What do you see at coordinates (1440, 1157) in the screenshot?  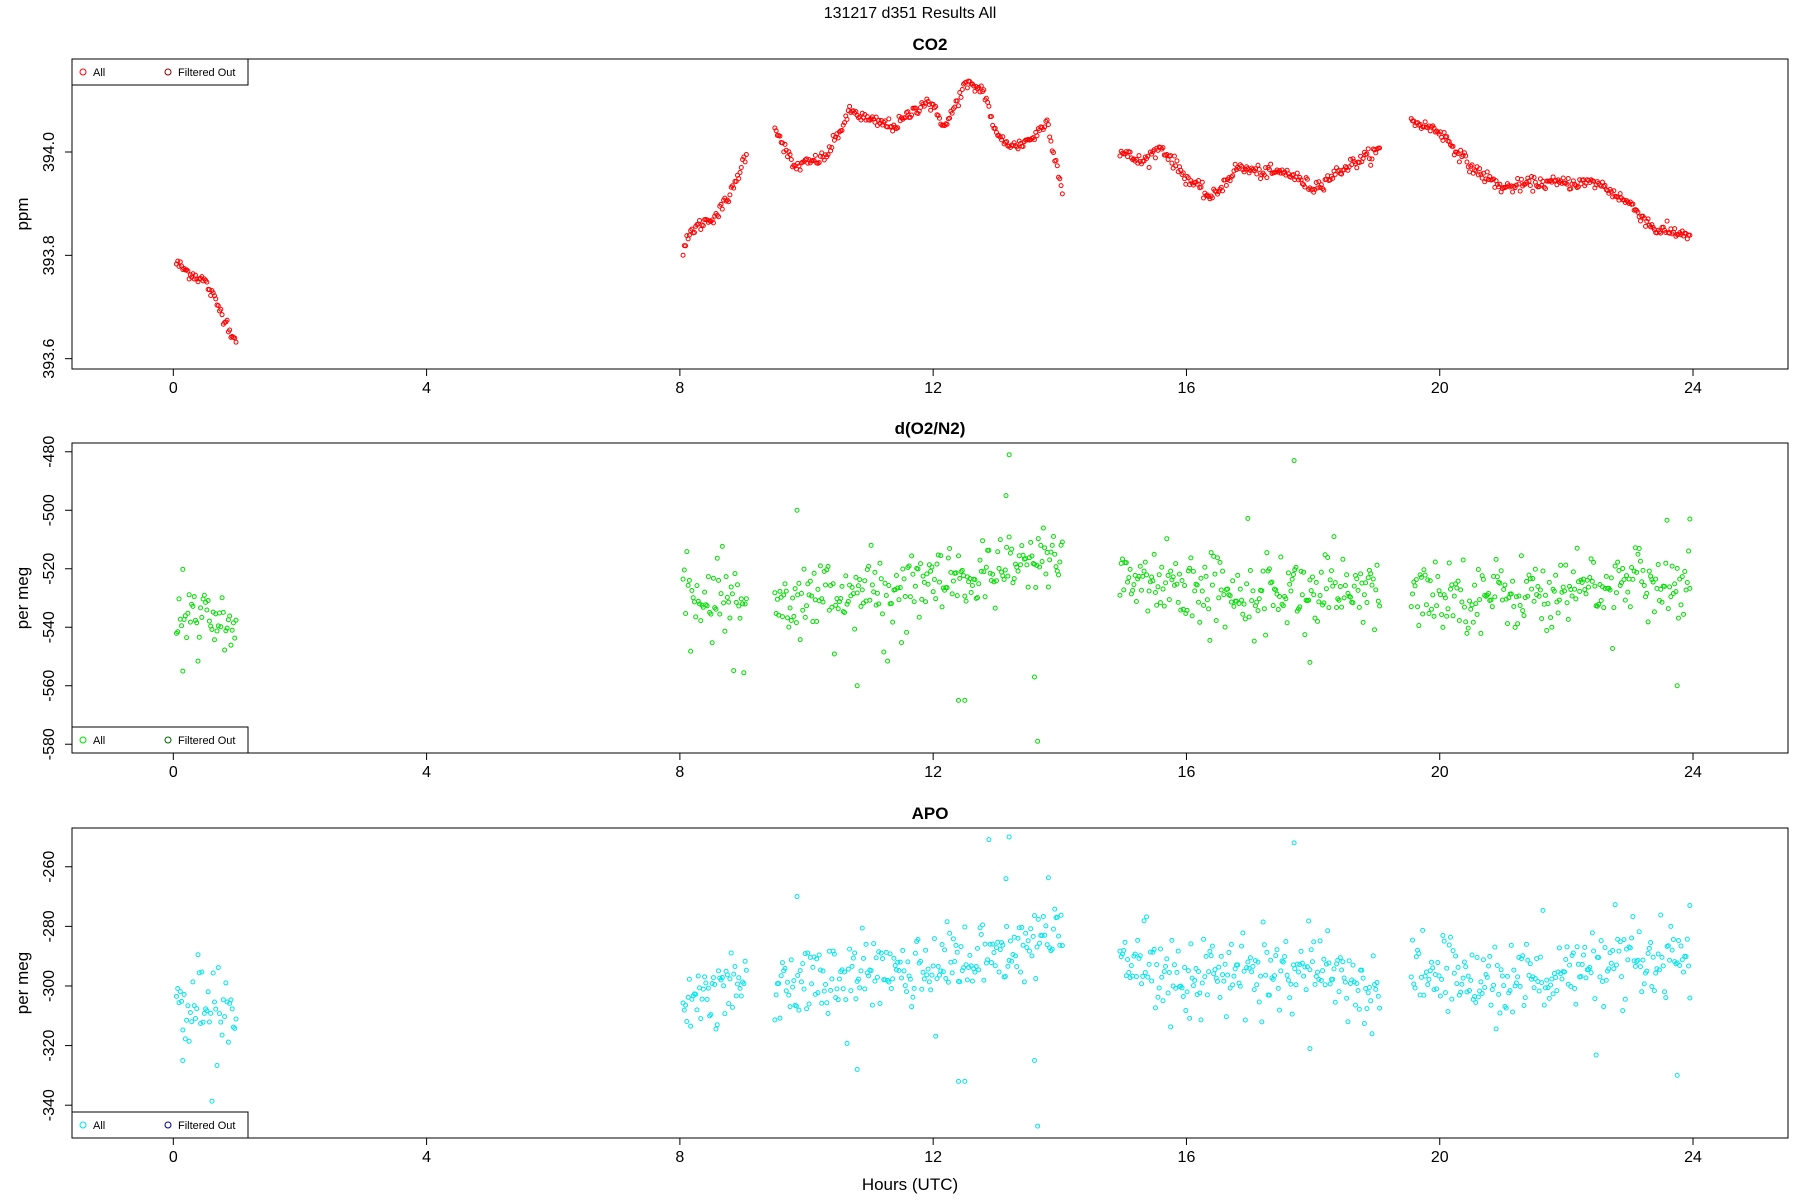 I see `x-tick-label: 20` at bounding box center [1440, 1157].